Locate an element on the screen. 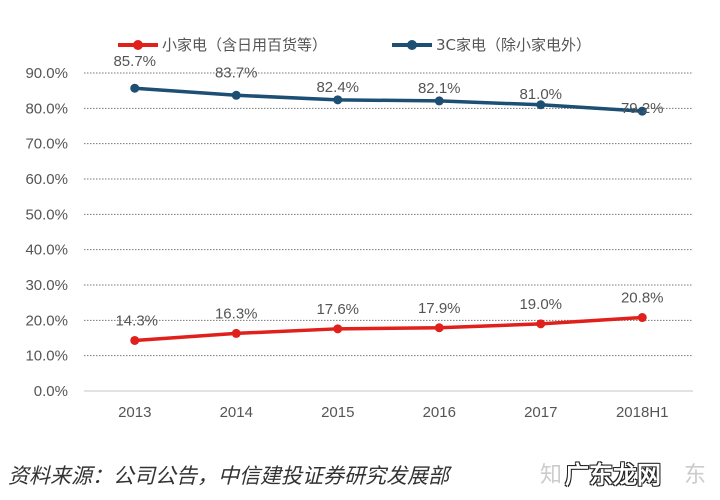  x-tick-label: 2013 is located at coordinates (134, 412).